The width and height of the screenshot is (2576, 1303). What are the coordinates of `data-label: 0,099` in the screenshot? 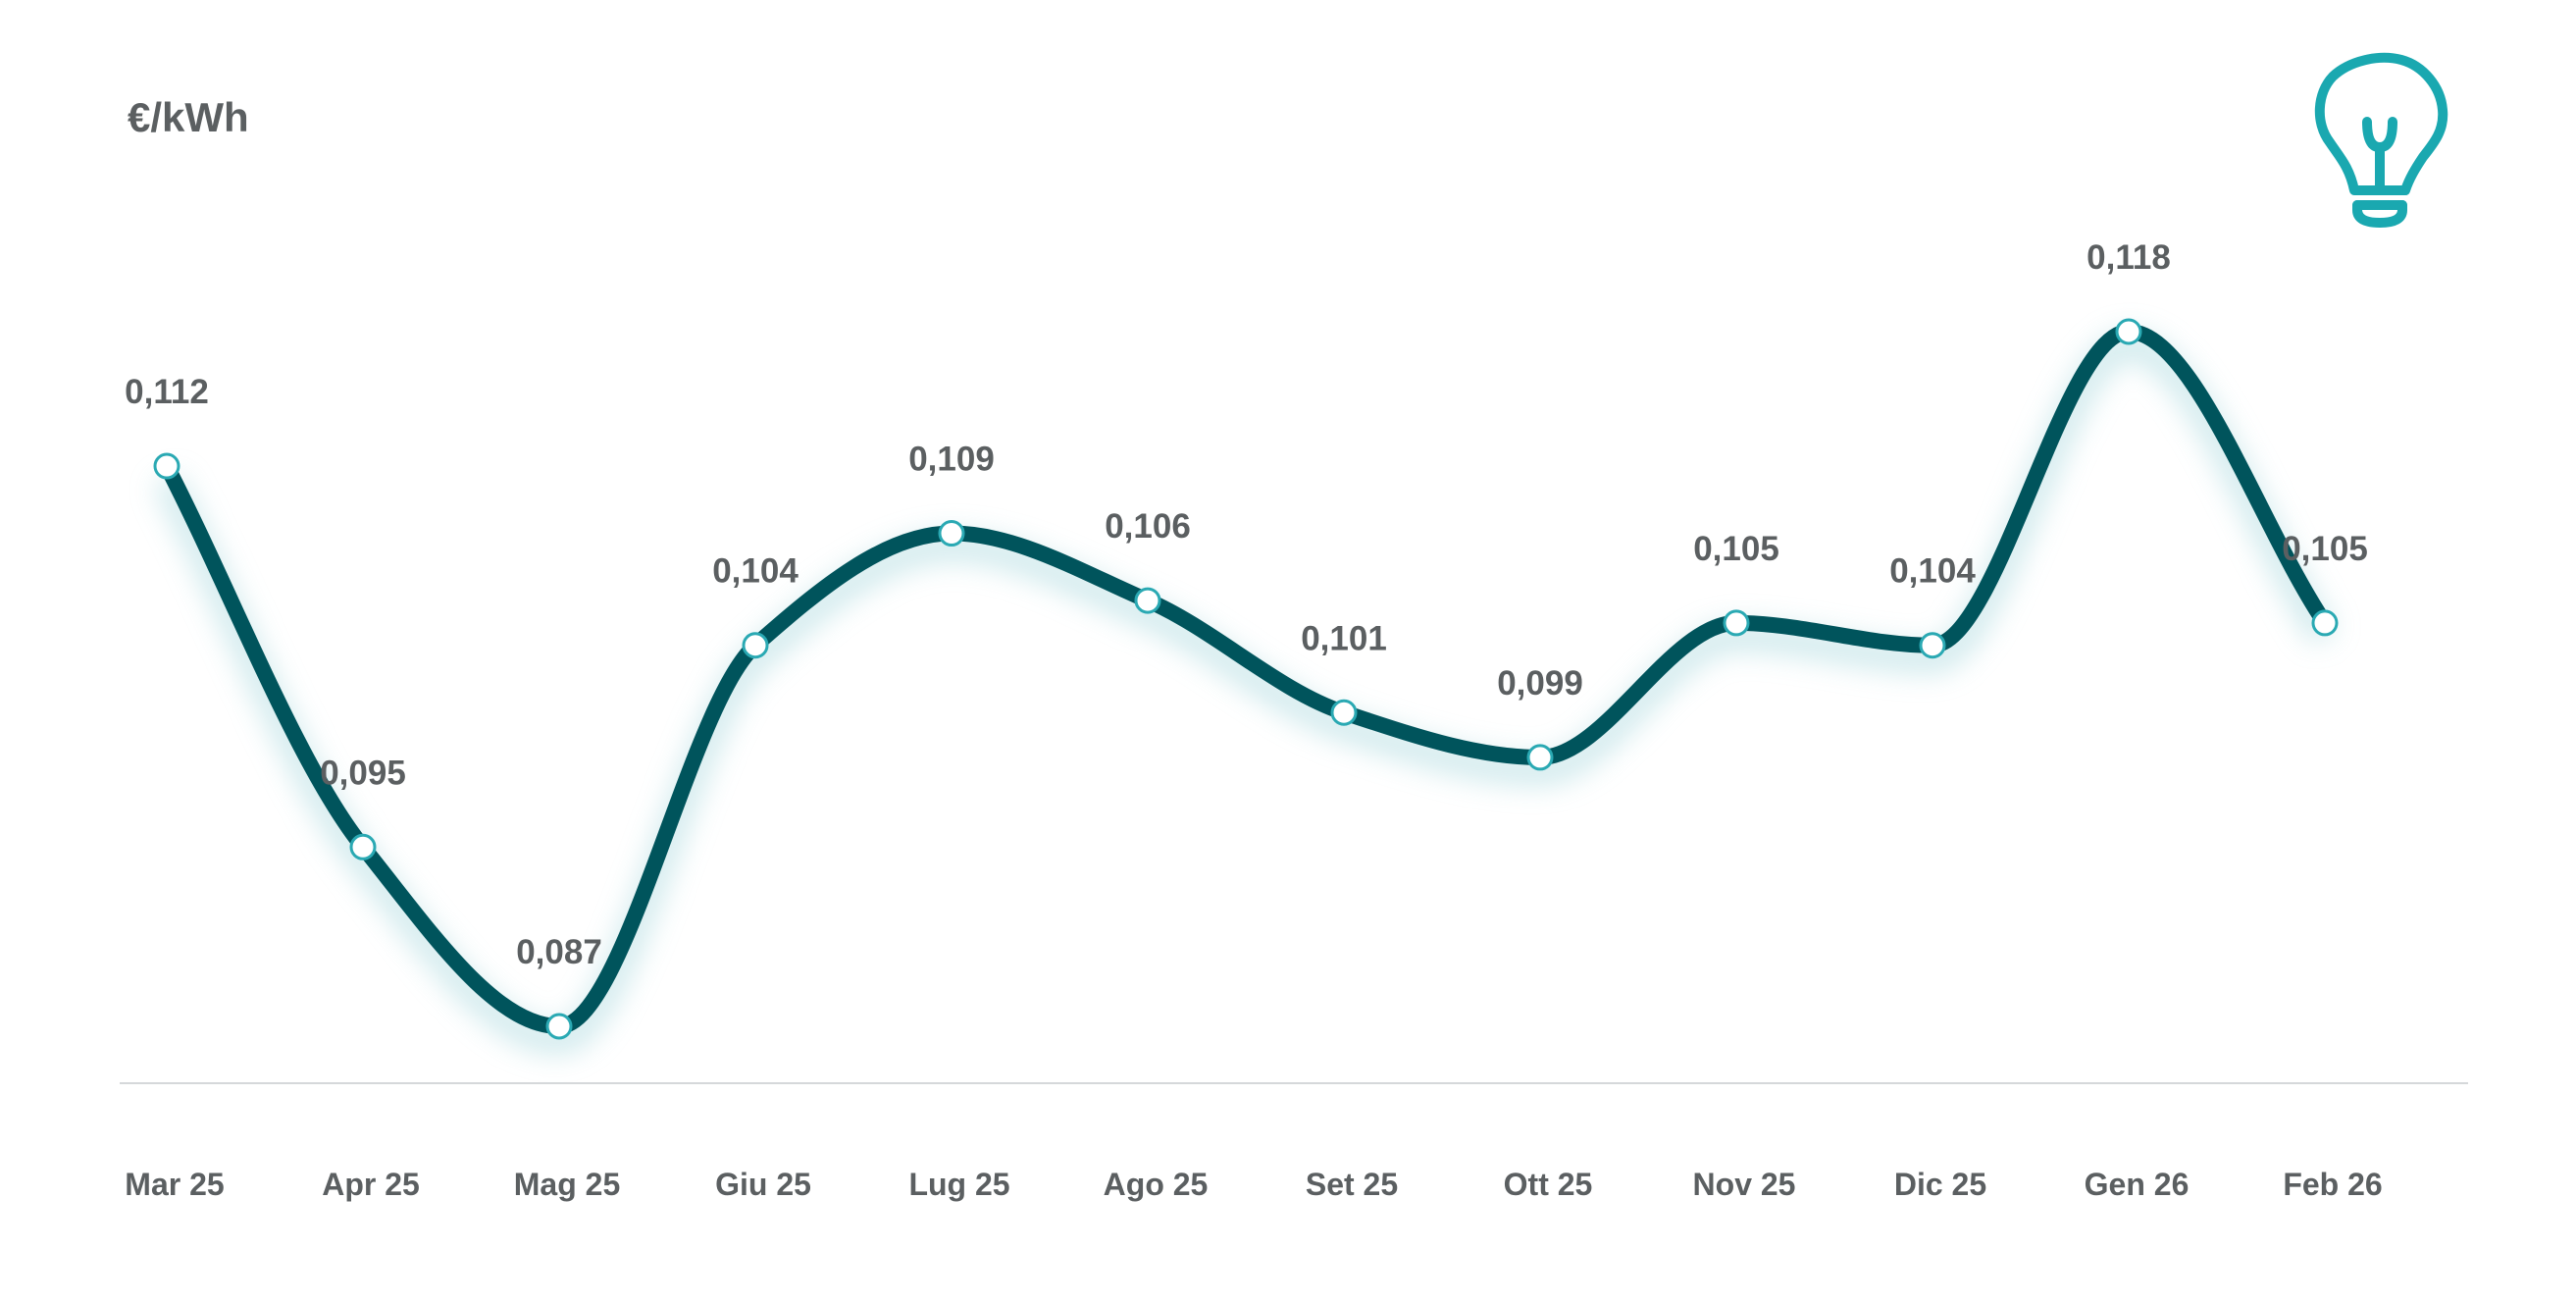 It's located at (1540, 683).